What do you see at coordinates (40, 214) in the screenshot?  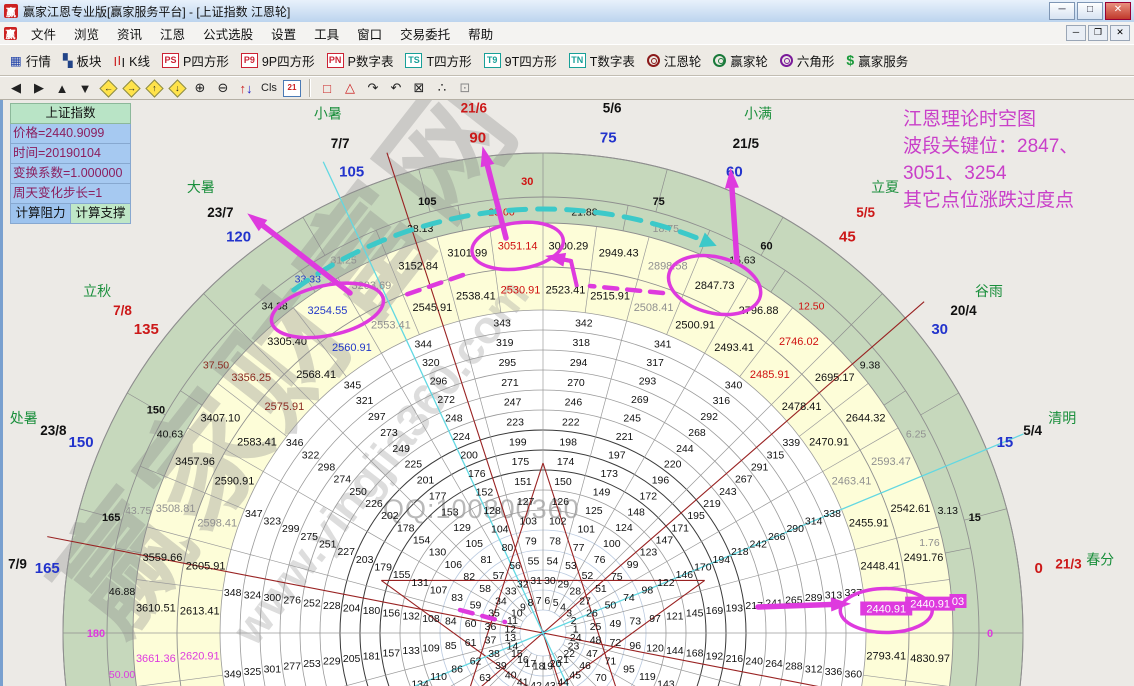 I see `calc-resistance-button: 计算阻力` at bounding box center [40, 214].